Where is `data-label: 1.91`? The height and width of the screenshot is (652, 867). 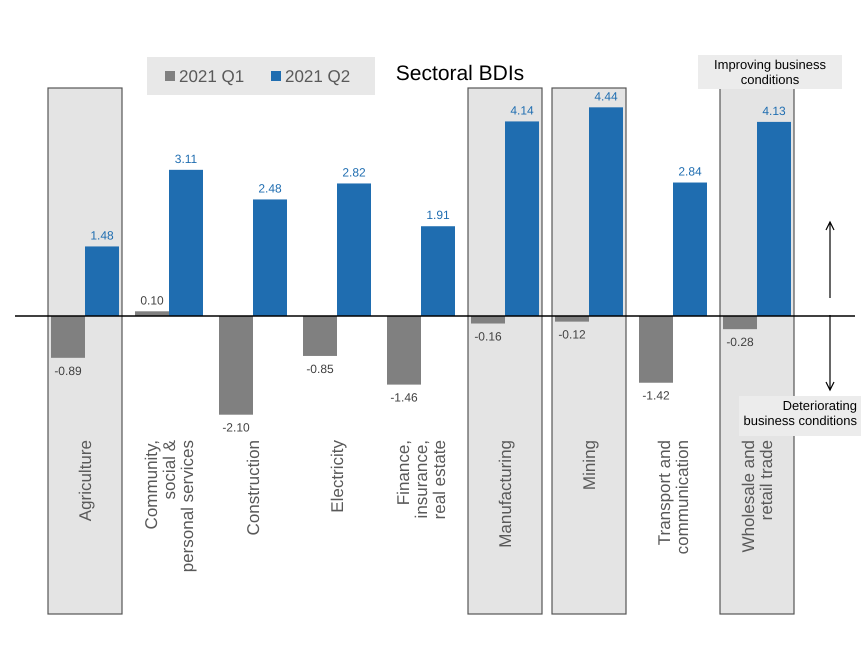 data-label: 1.91 is located at coordinates (438, 215).